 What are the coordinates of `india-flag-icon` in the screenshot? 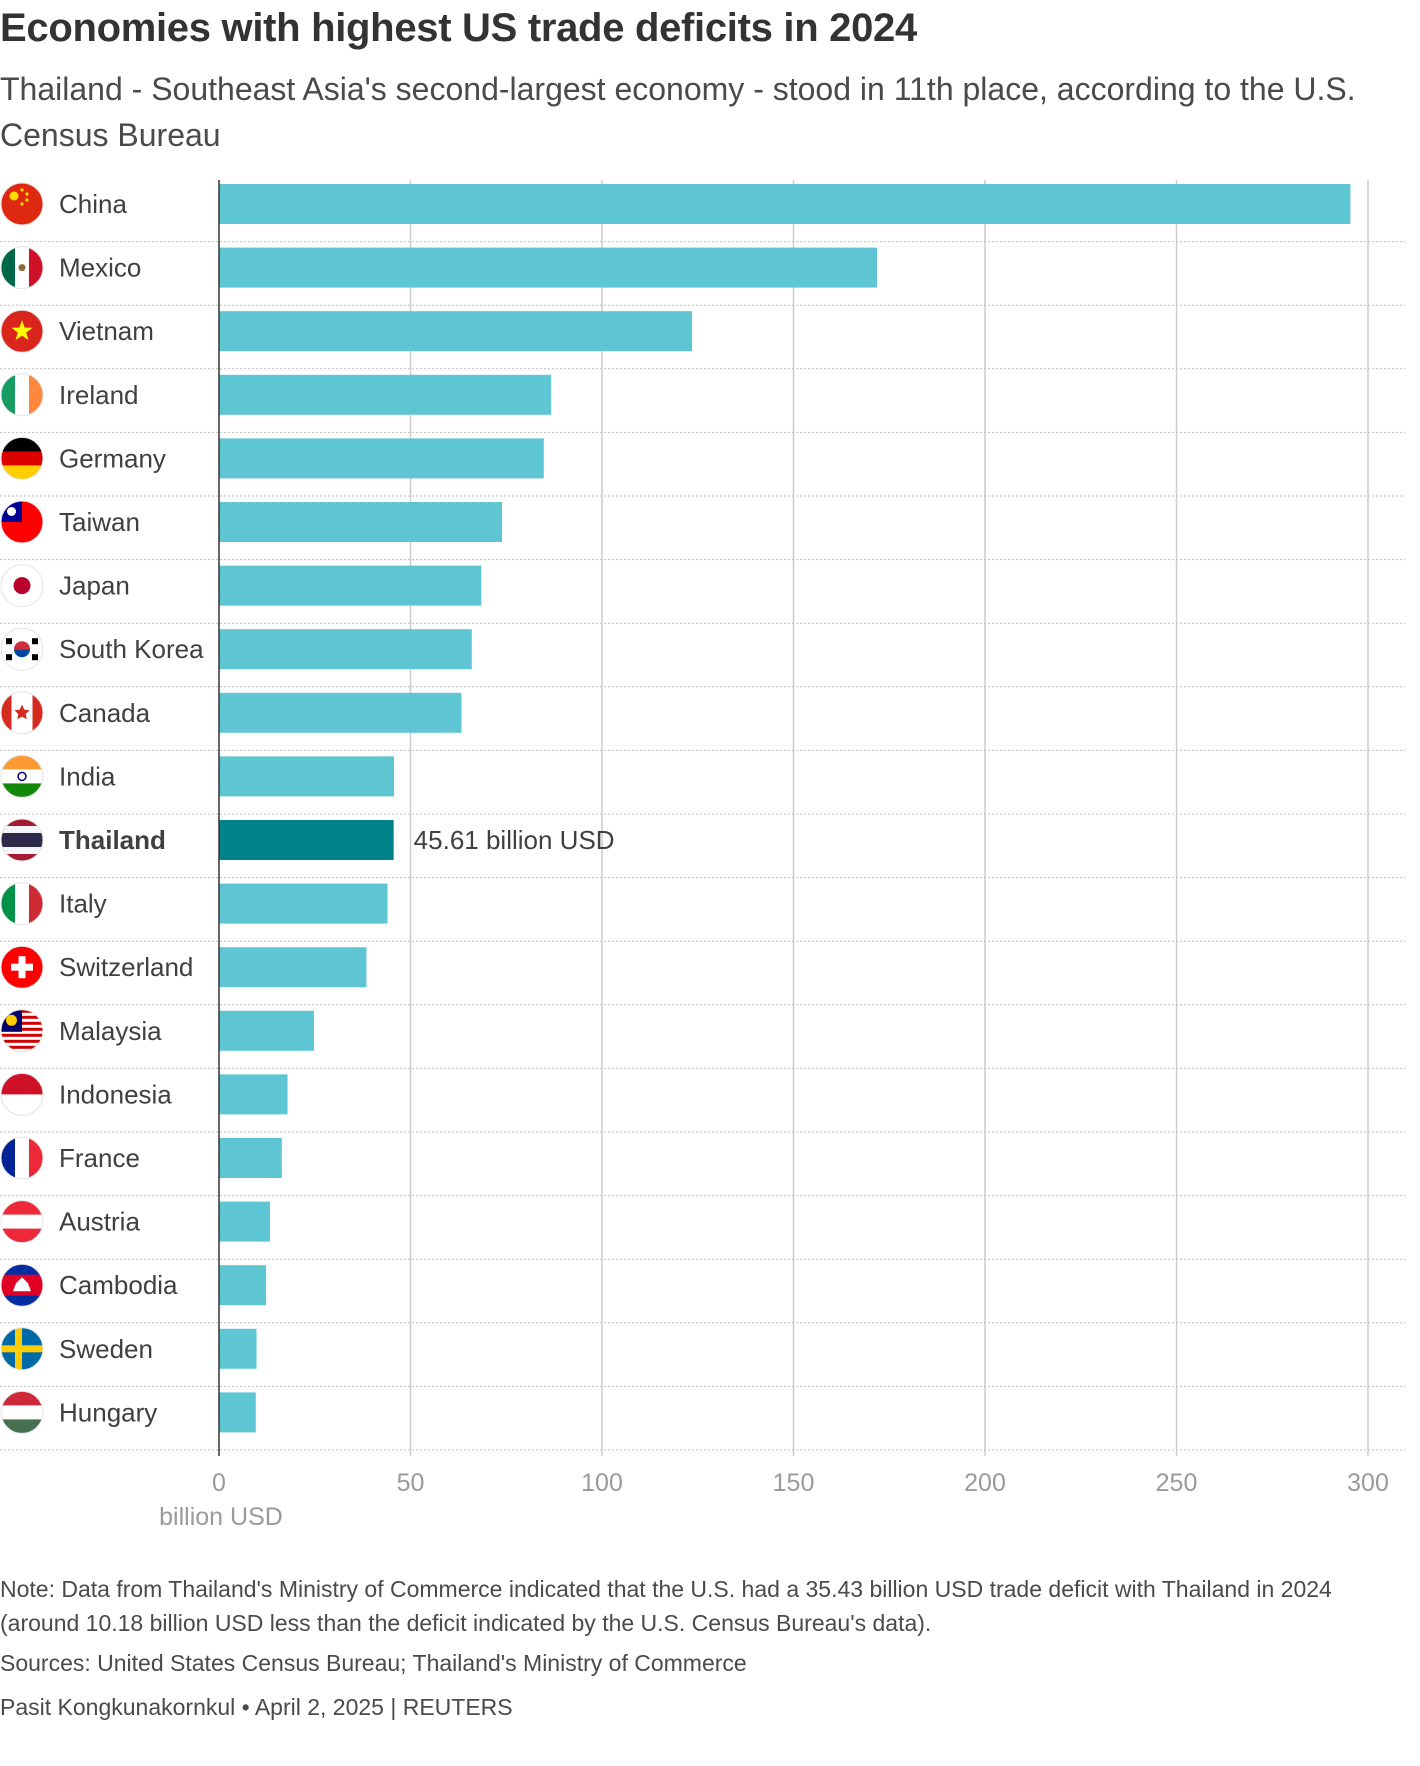 It's located at (22, 776).